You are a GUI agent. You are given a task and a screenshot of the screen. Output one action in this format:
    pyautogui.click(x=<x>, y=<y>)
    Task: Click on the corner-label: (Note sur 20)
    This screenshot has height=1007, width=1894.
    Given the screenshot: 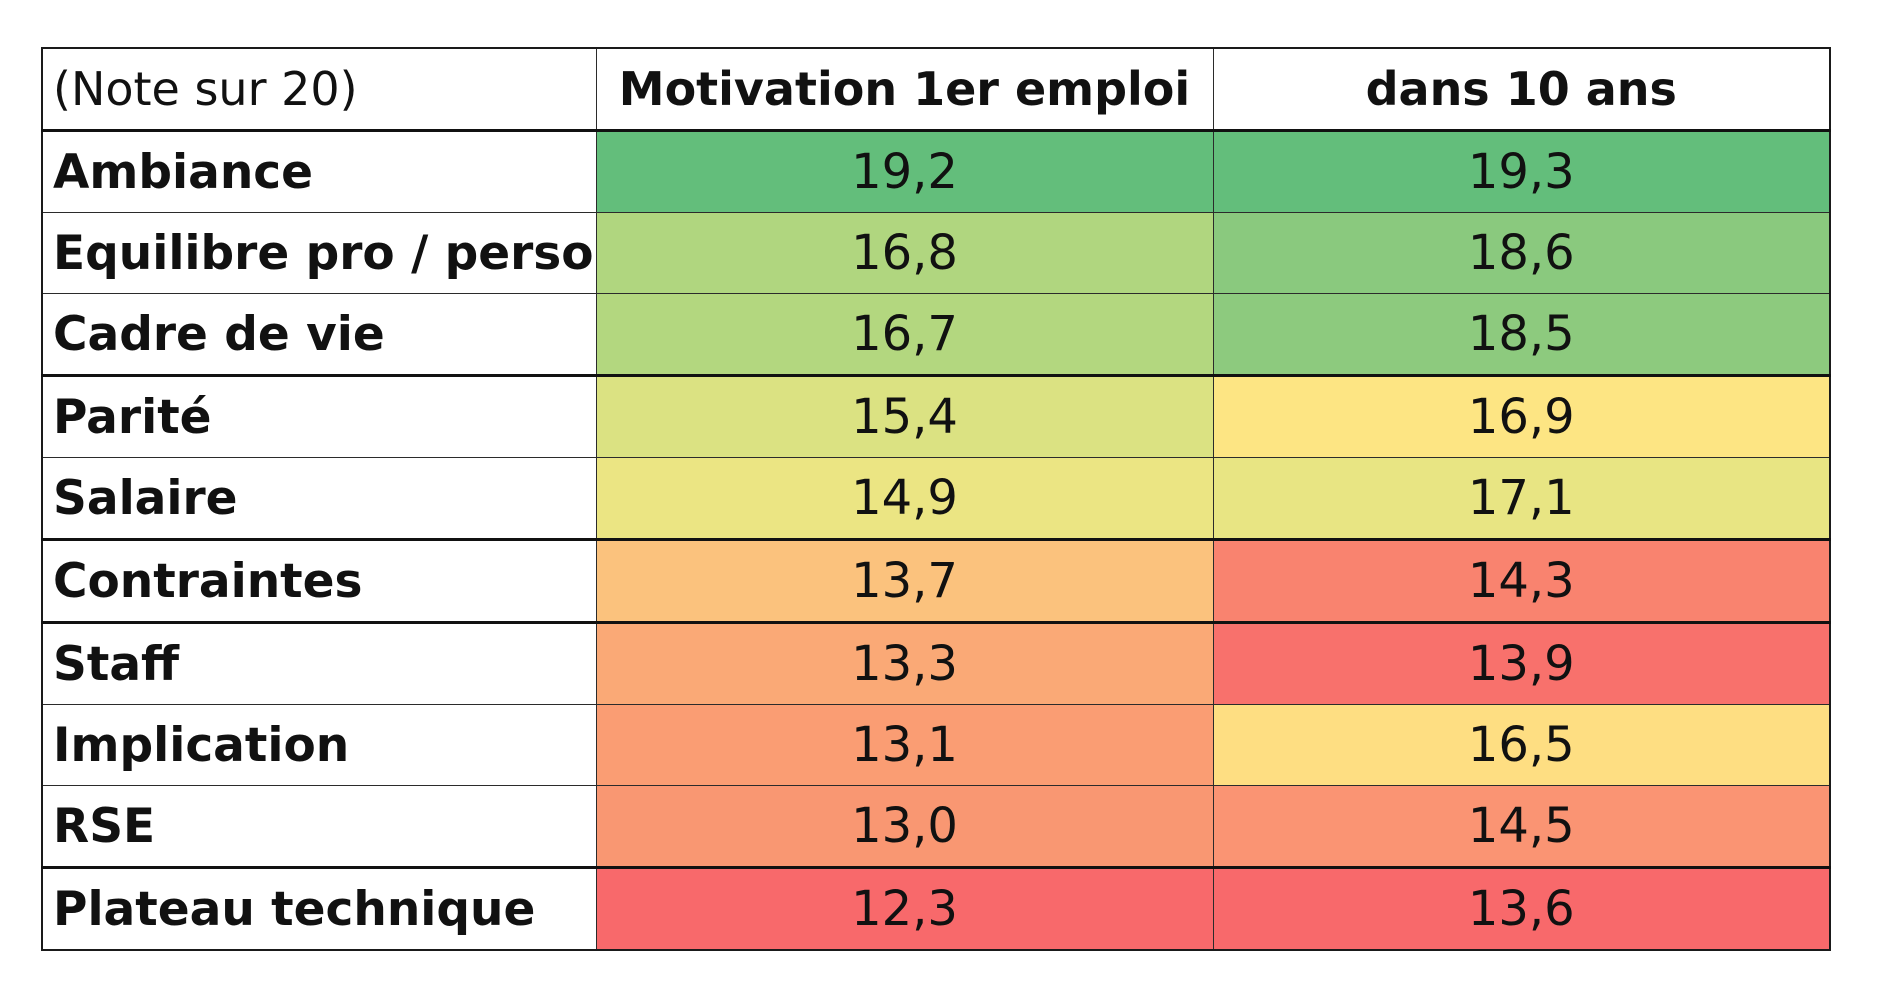 What is the action you would take?
    pyautogui.click(x=319, y=89)
    